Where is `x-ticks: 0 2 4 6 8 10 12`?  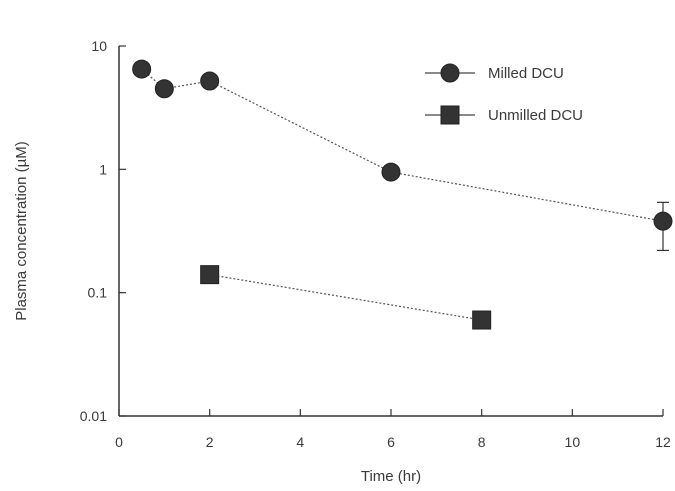 x-ticks: 0 2 4 6 8 10 12 is located at coordinates (393, 429).